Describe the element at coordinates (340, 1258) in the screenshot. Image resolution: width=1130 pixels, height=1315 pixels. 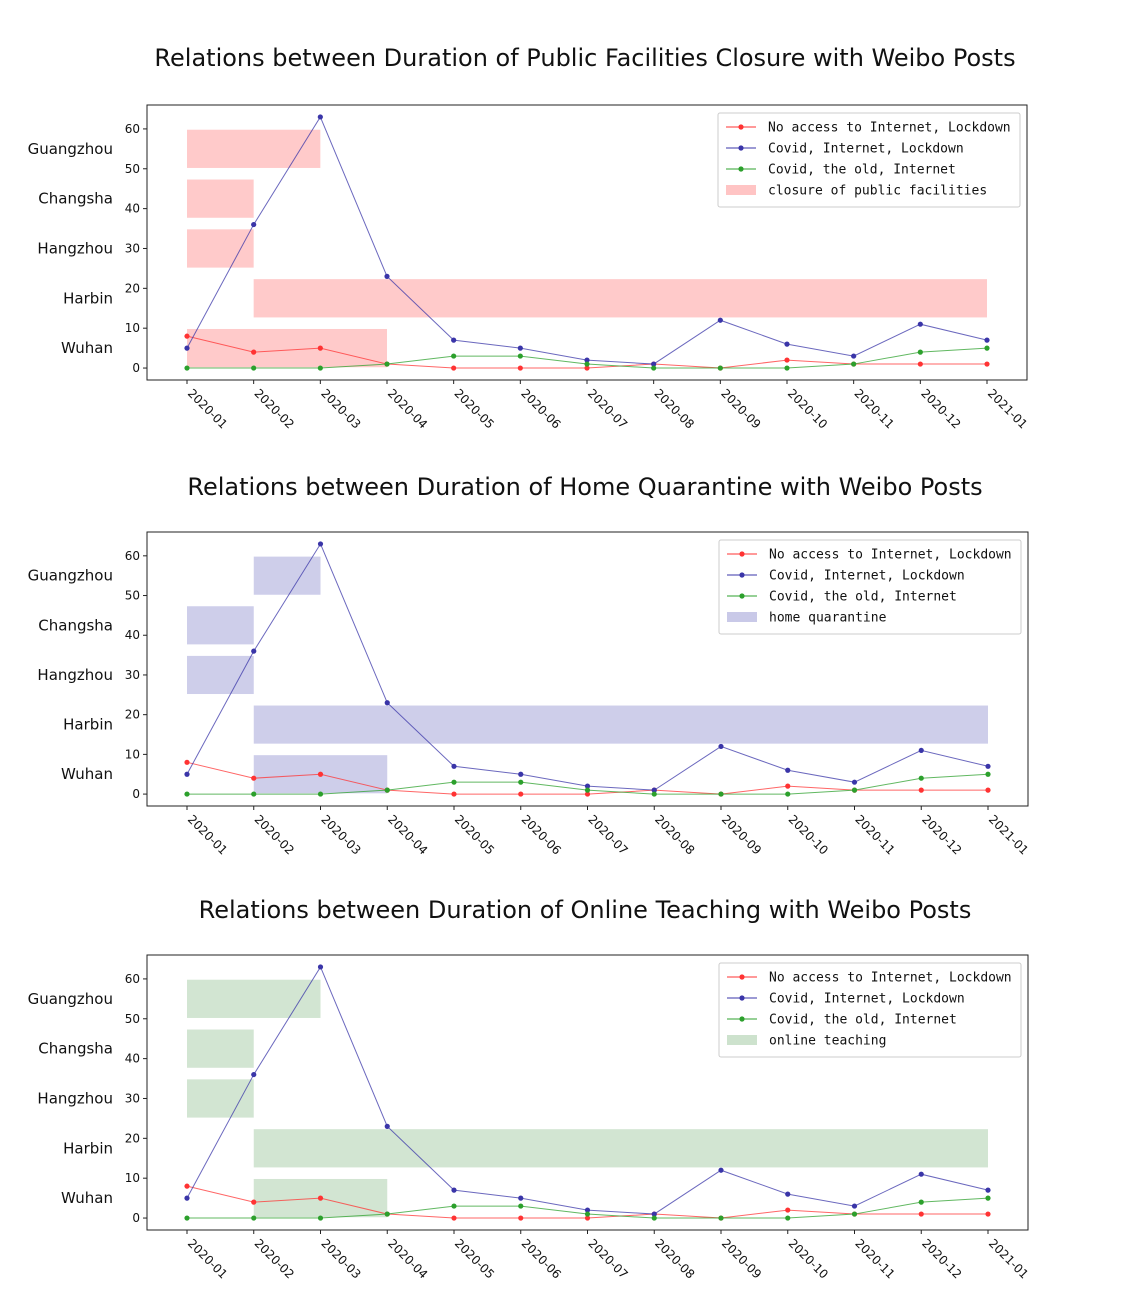
I see `x-tick-label: 2020-03` at that location.